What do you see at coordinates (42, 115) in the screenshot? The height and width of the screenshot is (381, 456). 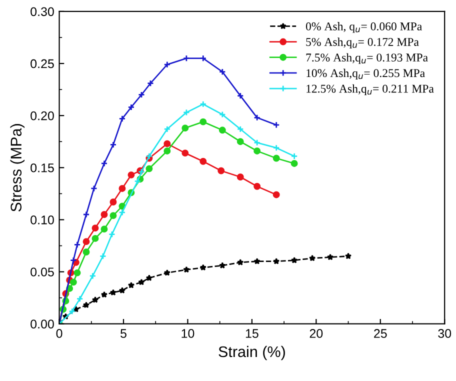 I see `y-tick-label: 0.20` at bounding box center [42, 115].